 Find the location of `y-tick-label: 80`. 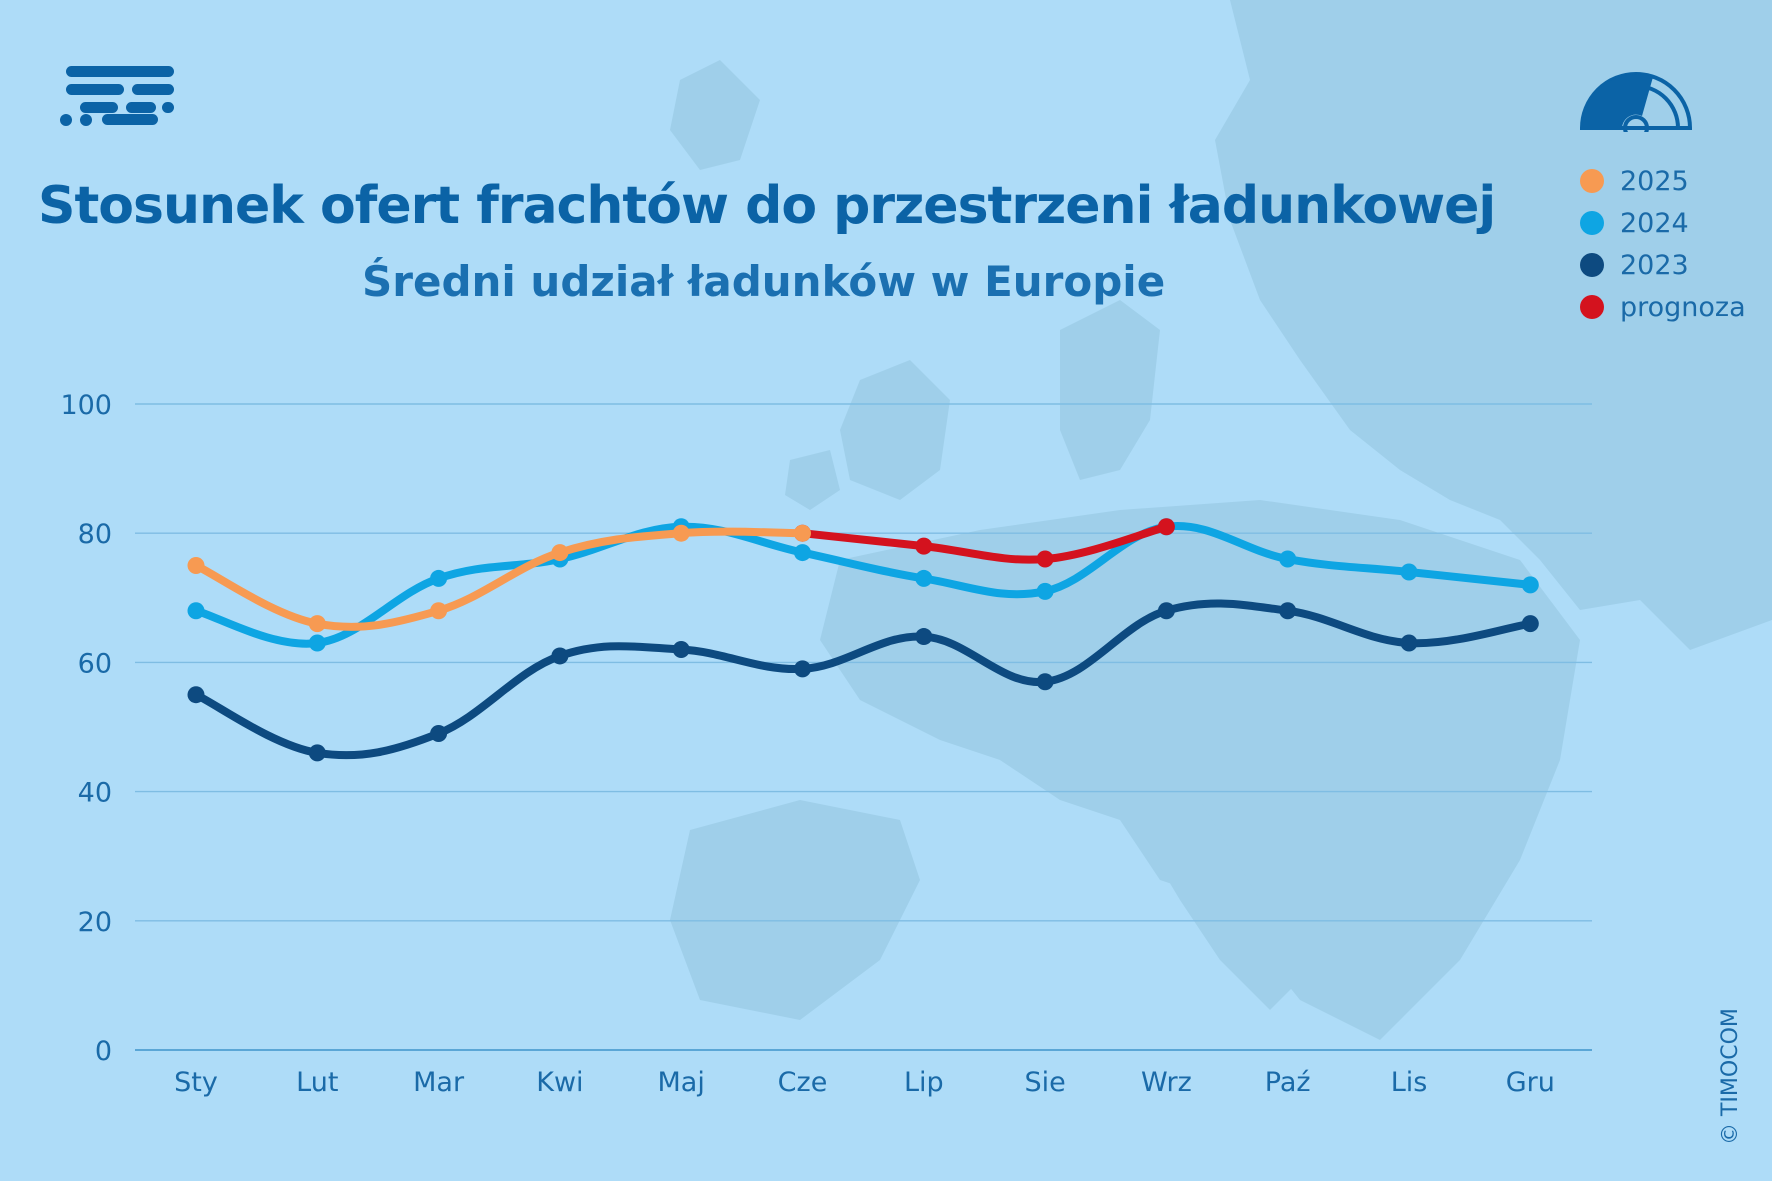

y-tick-label: 80 is located at coordinates (95, 534).